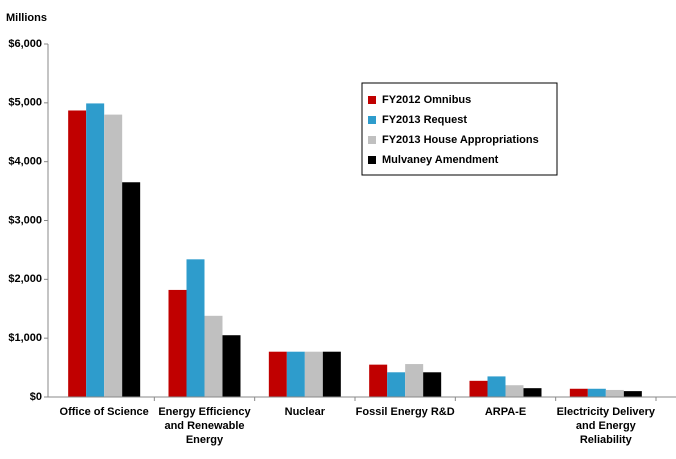 The width and height of the screenshot is (676, 459). Describe the element at coordinates (405, 412) in the screenshot. I see `x-tick-label: Fossil Energy R&D` at that location.